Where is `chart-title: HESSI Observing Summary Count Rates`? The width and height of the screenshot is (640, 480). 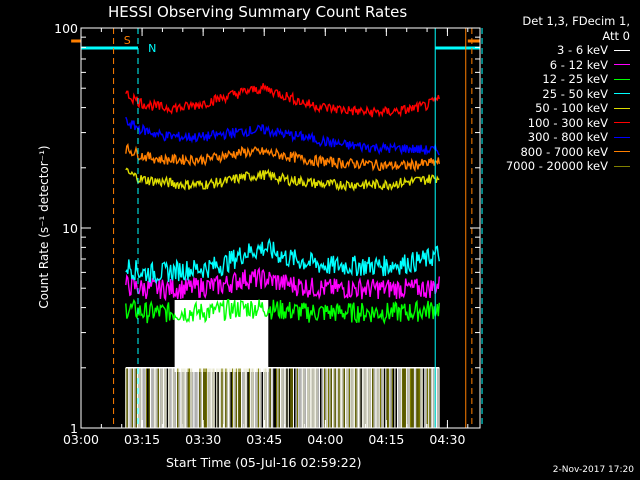 chart-title: HESSI Observing Summary Count Rates is located at coordinates (258, 12).